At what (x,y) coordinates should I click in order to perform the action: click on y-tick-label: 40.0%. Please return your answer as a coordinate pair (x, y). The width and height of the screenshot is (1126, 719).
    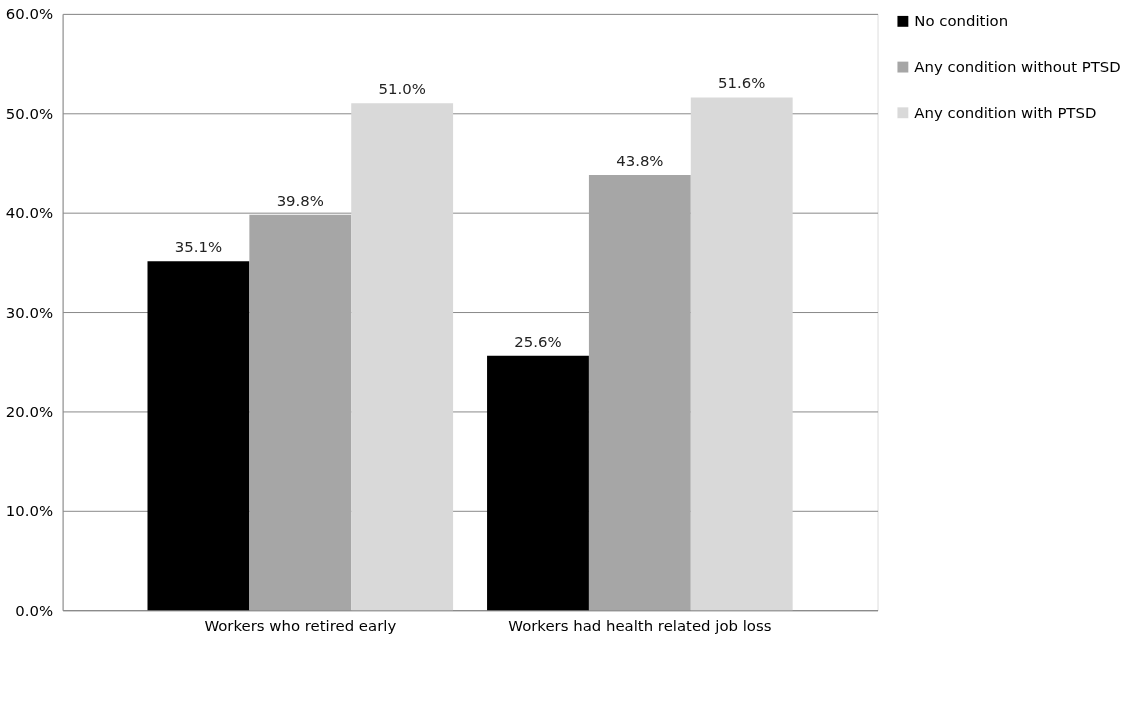
    Looking at the image, I should click on (29, 213).